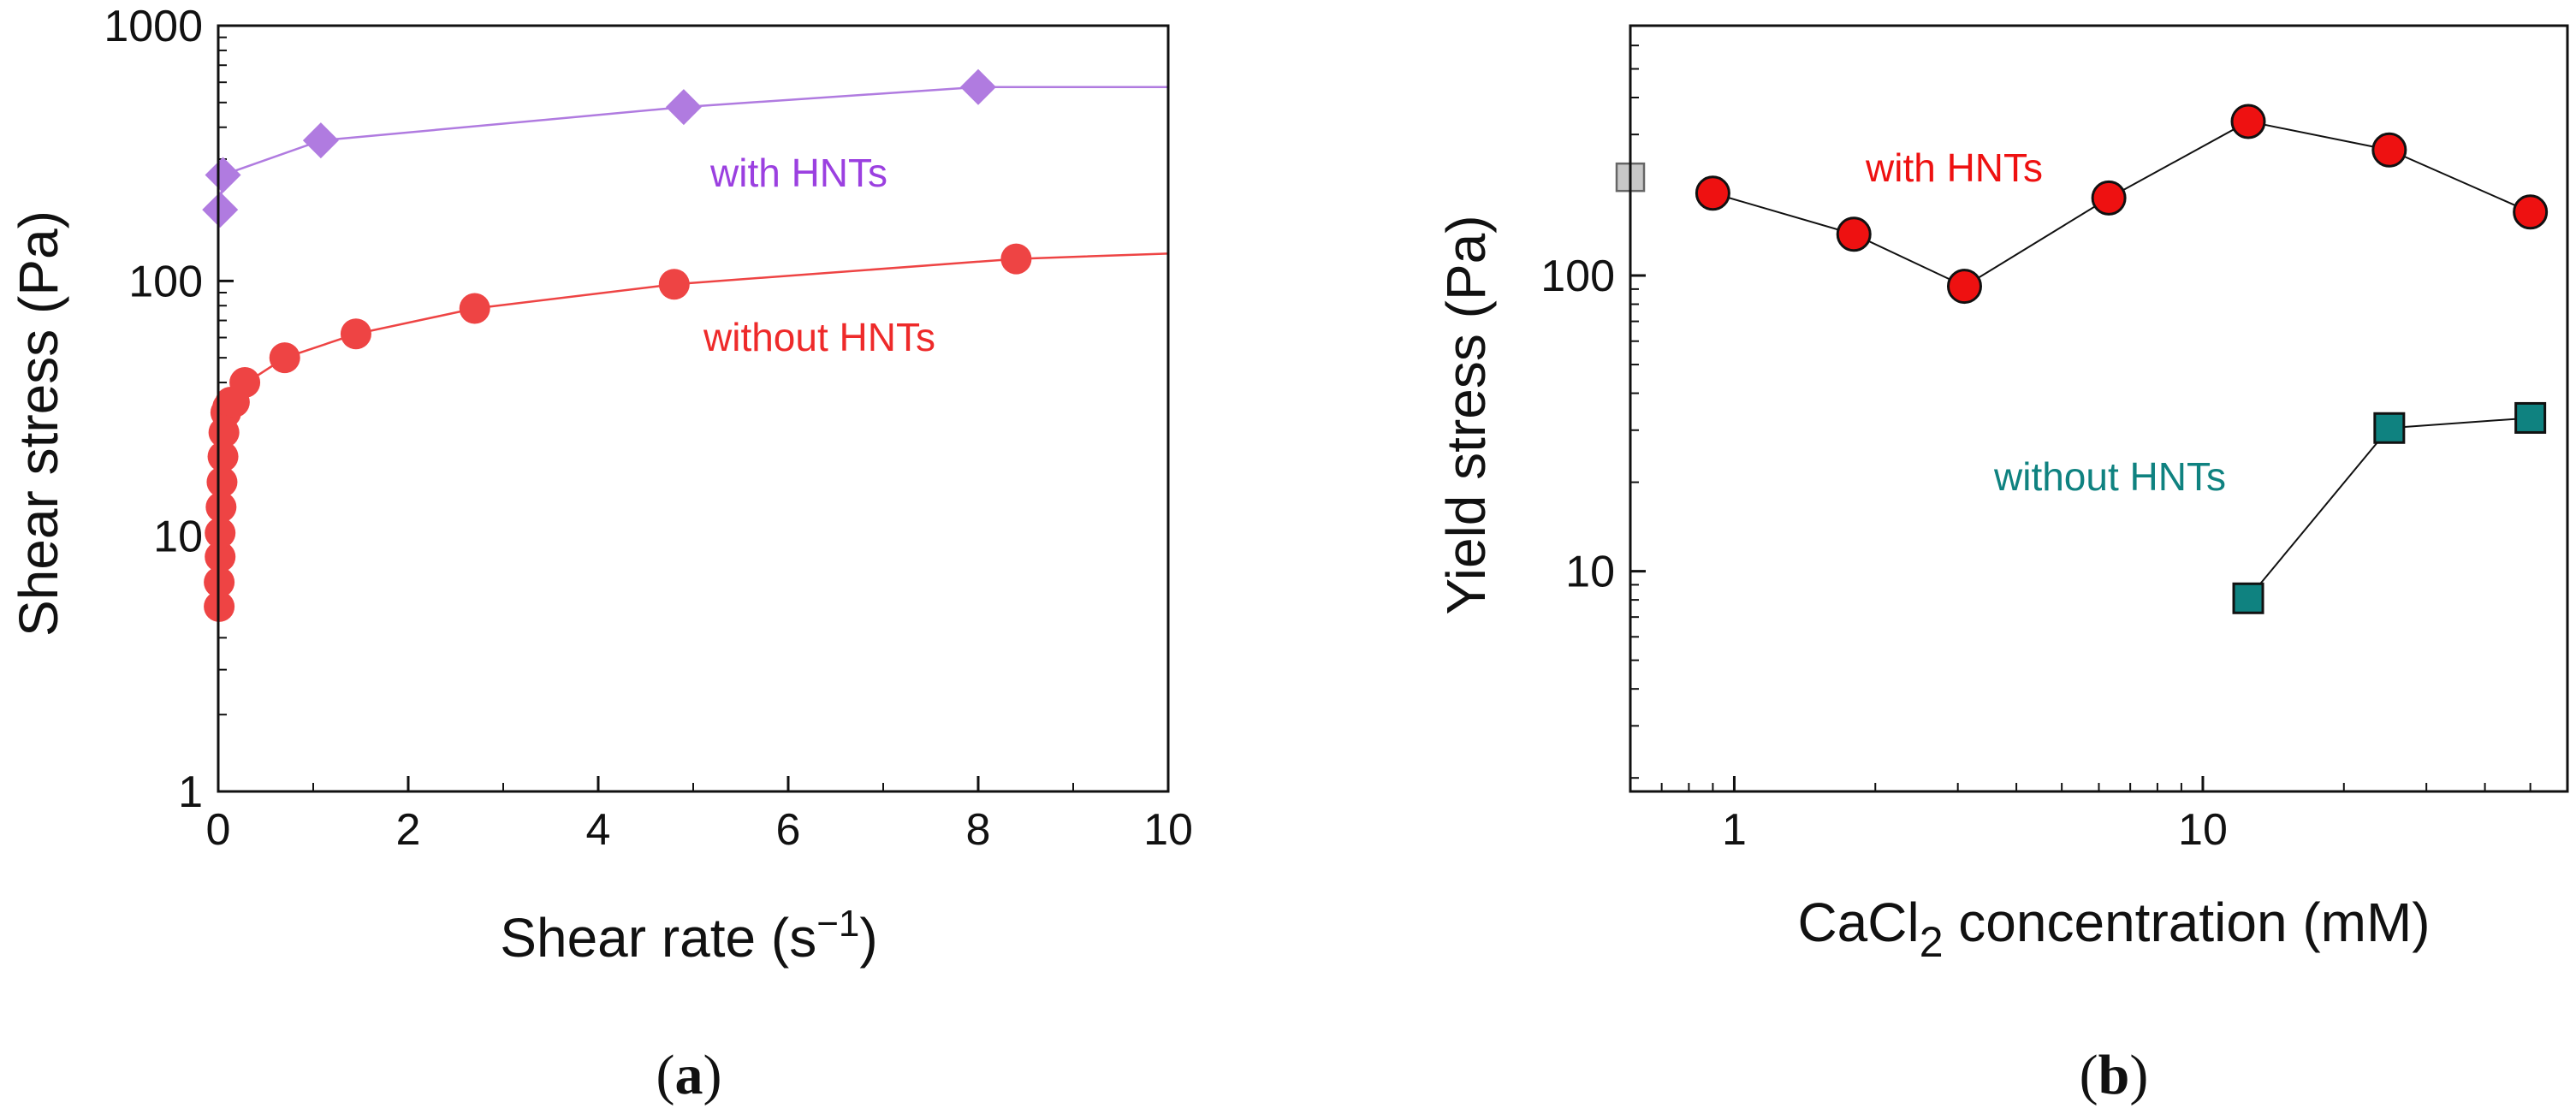 This screenshot has width=2576, height=1120. Describe the element at coordinates (1734, 830) in the screenshot. I see `x-tick-label: 1` at that location.